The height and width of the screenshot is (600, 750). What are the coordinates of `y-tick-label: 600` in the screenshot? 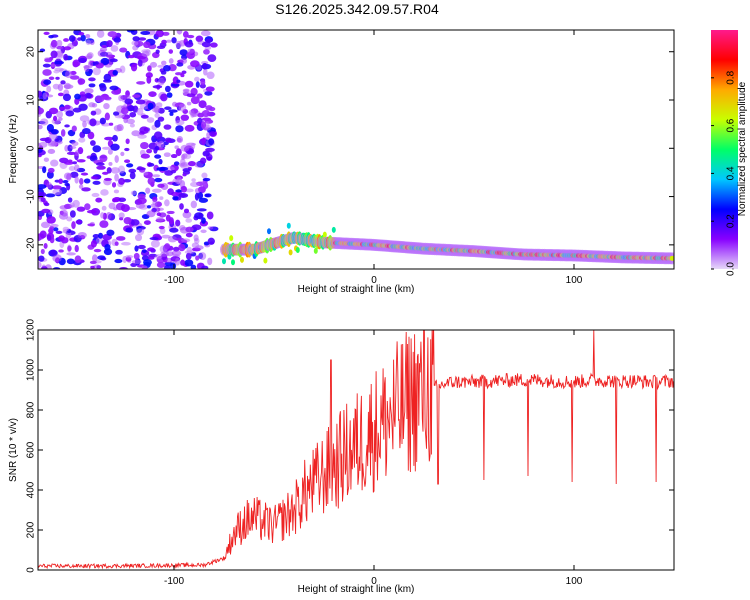 It's located at (31, 449).